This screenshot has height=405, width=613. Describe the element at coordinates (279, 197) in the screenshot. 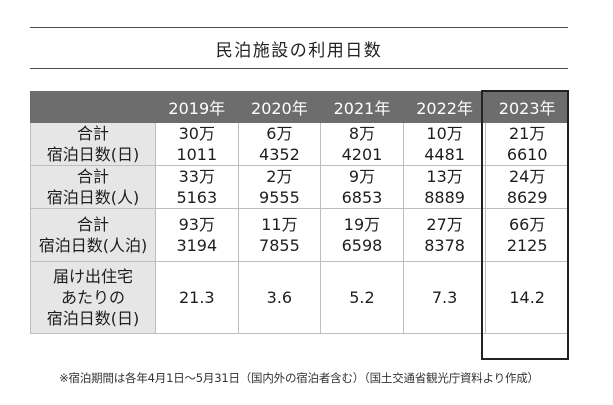

I see `cell-line: 9555` at that location.